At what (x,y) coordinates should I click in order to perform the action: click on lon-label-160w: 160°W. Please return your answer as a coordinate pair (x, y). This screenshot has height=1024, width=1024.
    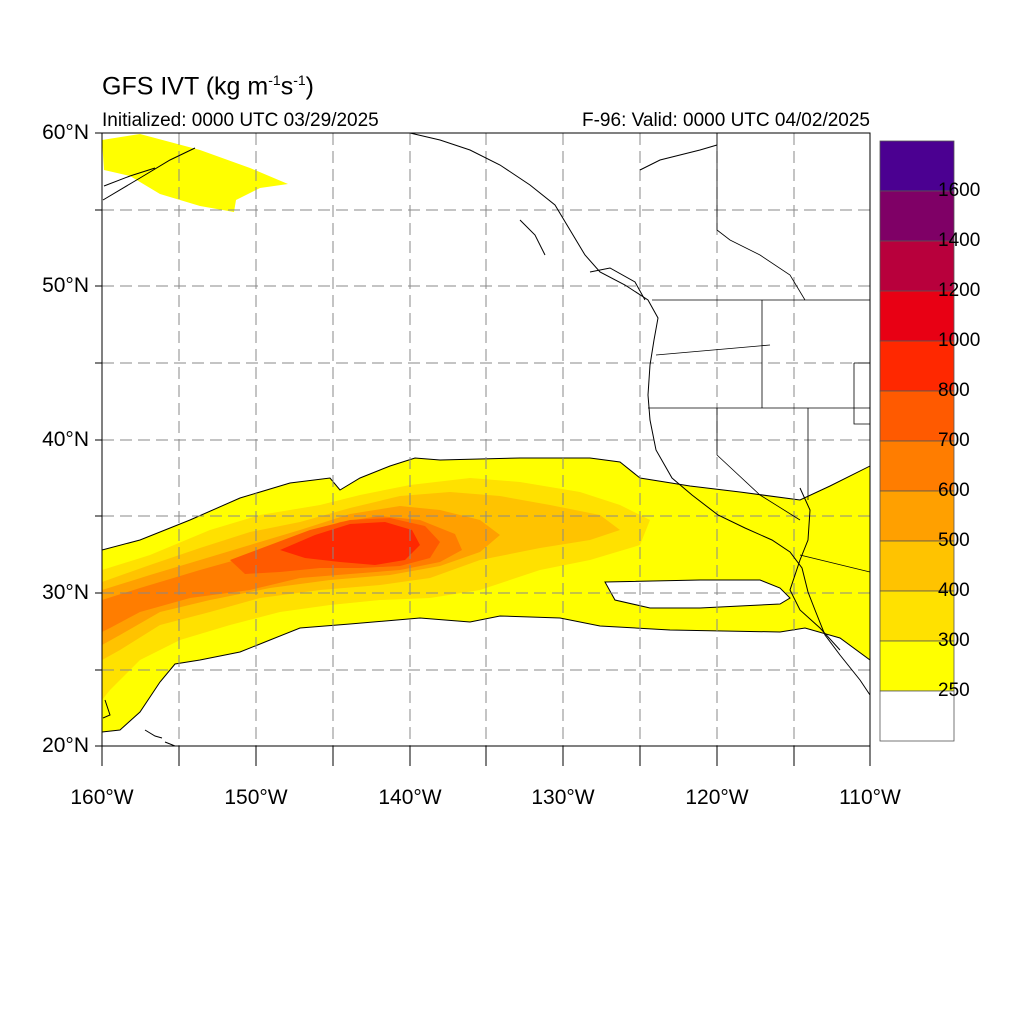
    Looking at the image, I should click on (102, 797).